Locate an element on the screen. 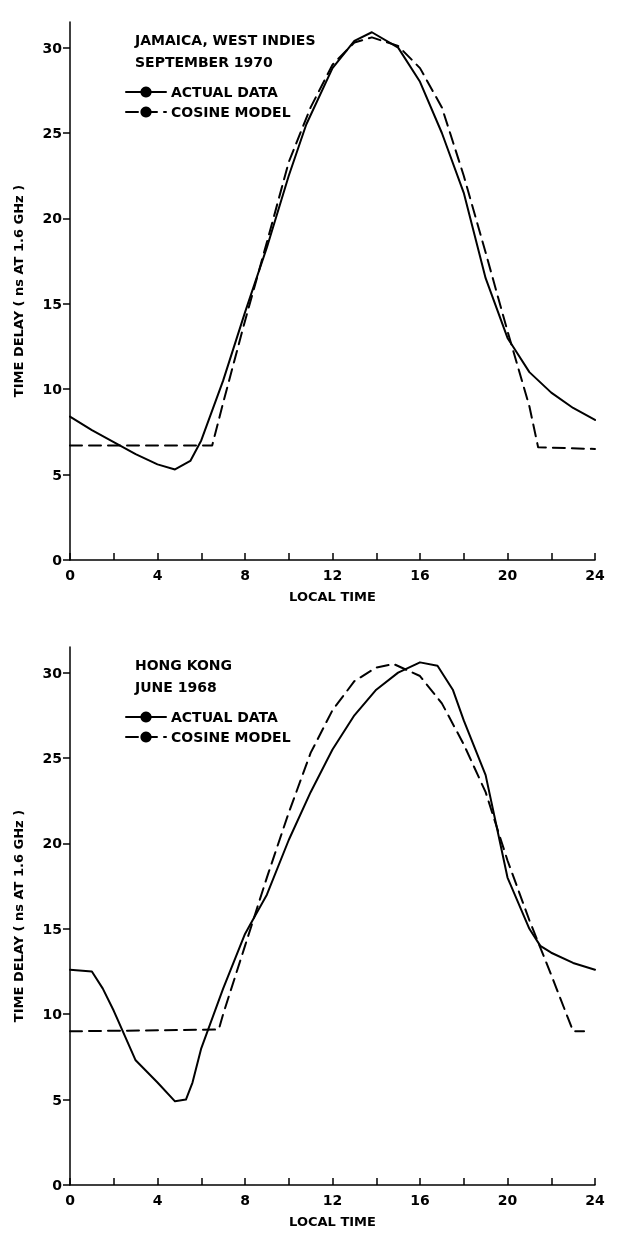  text: JAMAICA, WEST INDIES is located at coordinates (225, 40).